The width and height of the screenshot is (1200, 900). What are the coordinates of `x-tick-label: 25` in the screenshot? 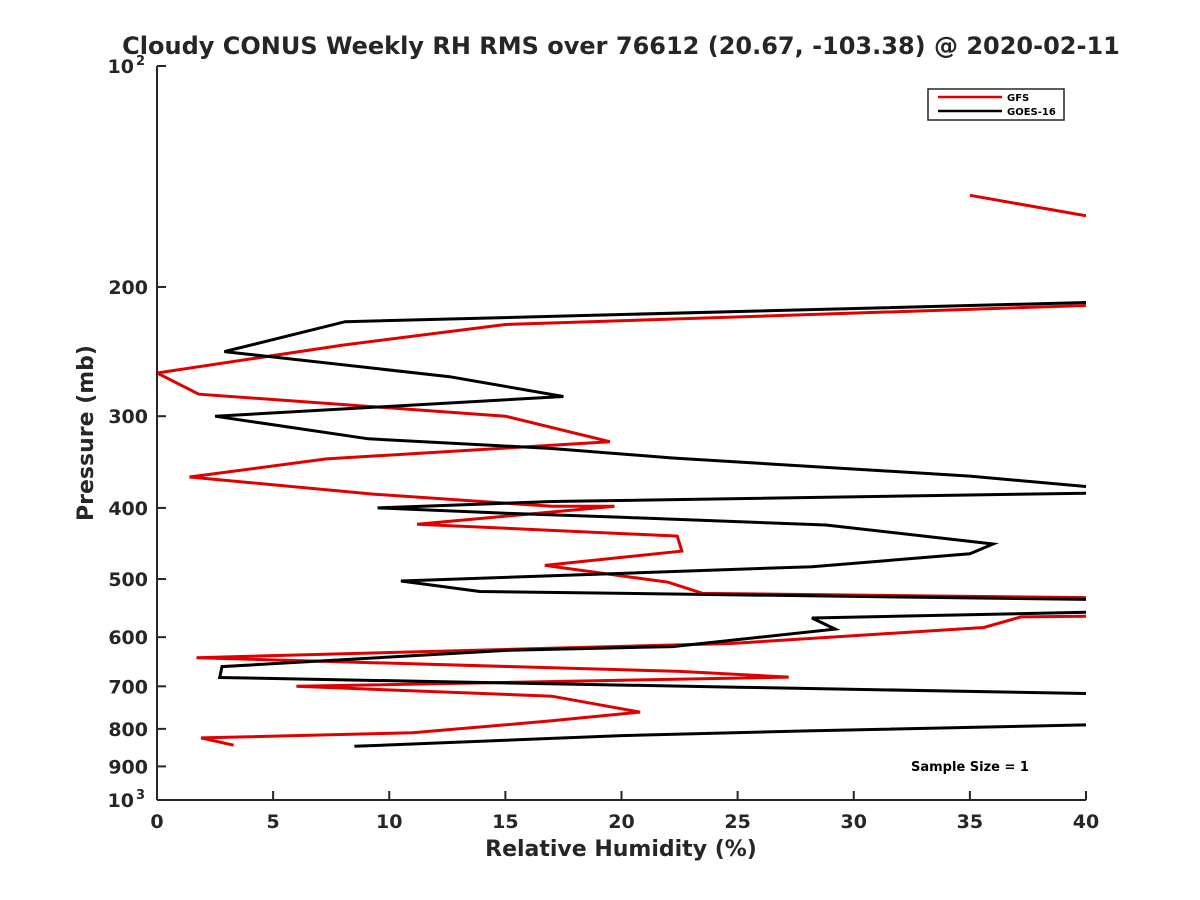 It's located at (737, 822).